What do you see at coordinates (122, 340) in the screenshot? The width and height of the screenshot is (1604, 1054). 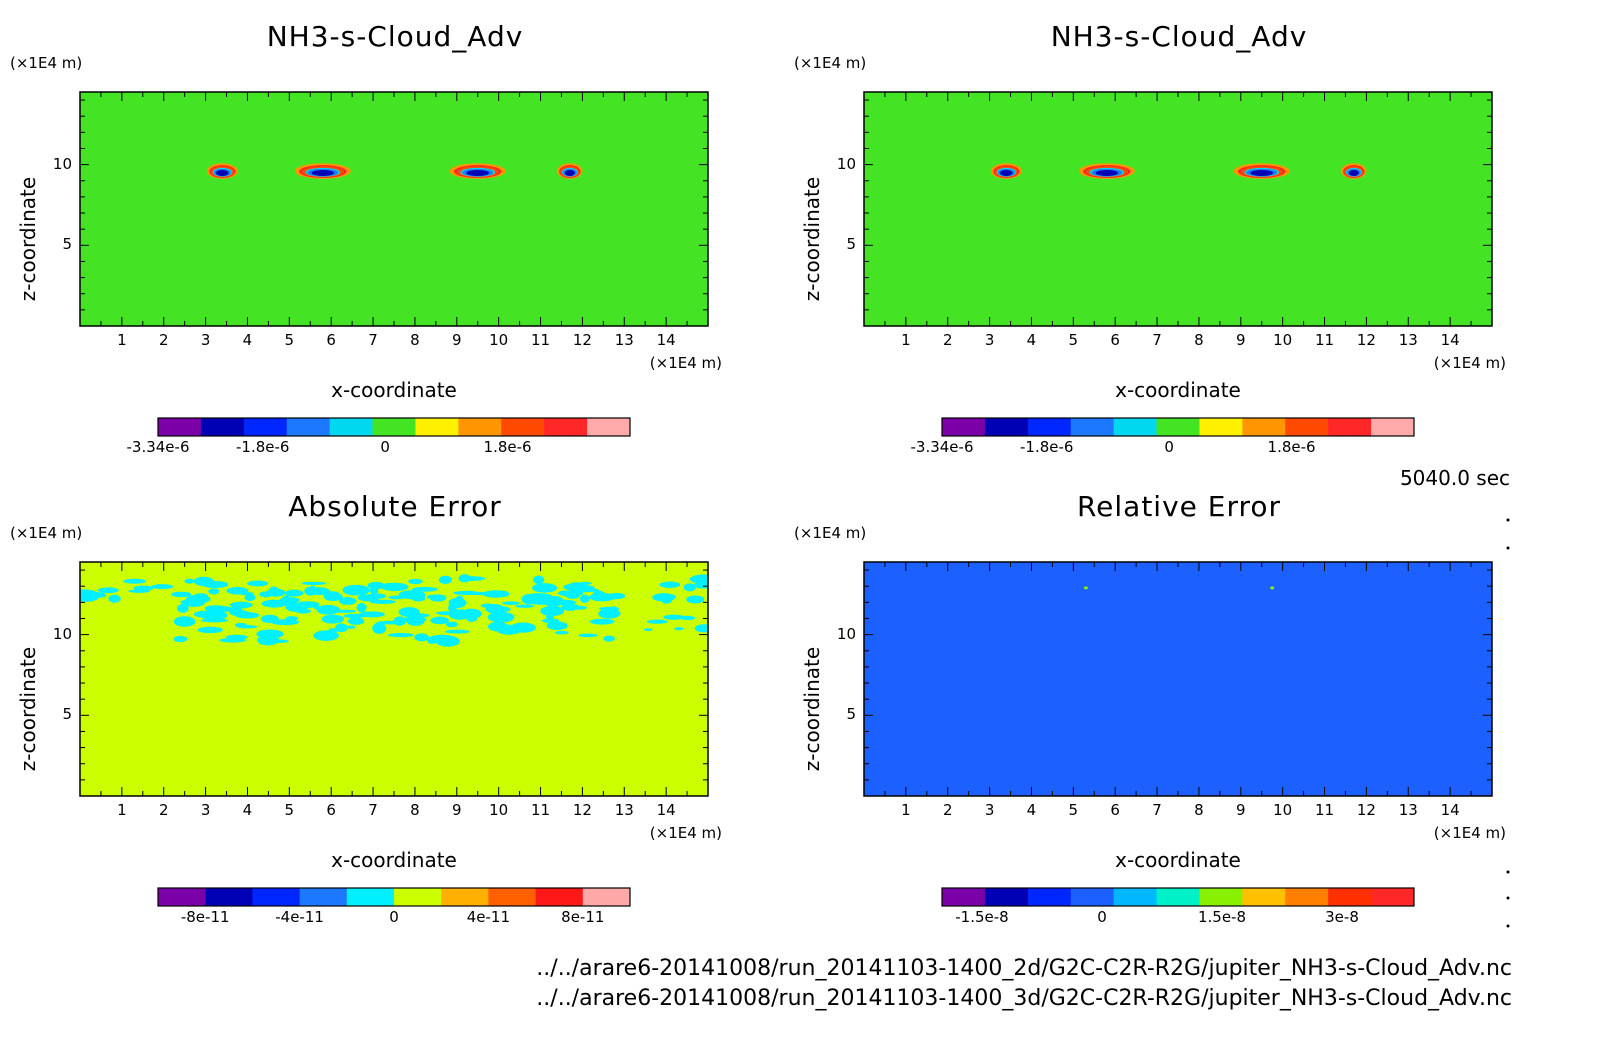 I see `x-tick-label: 1` at bounding box center [122, 340].